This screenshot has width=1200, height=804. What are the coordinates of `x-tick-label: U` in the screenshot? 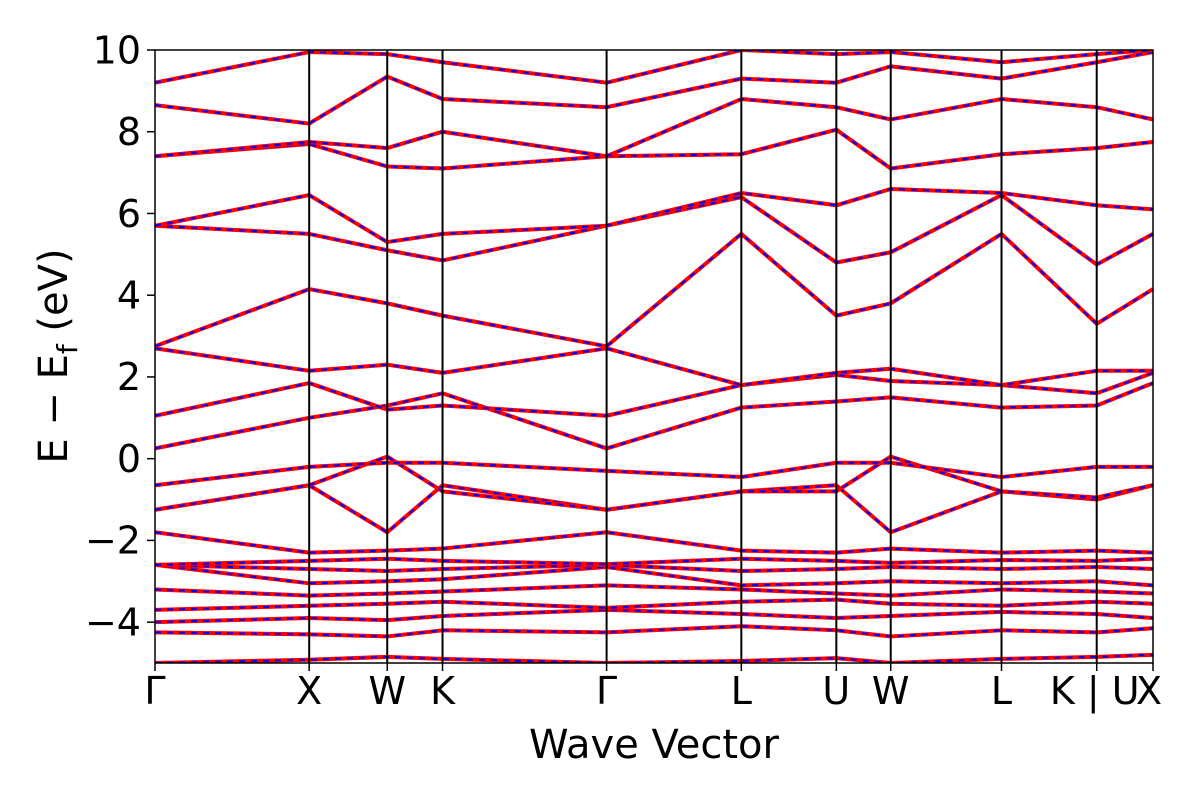 It's located at (836, 691).